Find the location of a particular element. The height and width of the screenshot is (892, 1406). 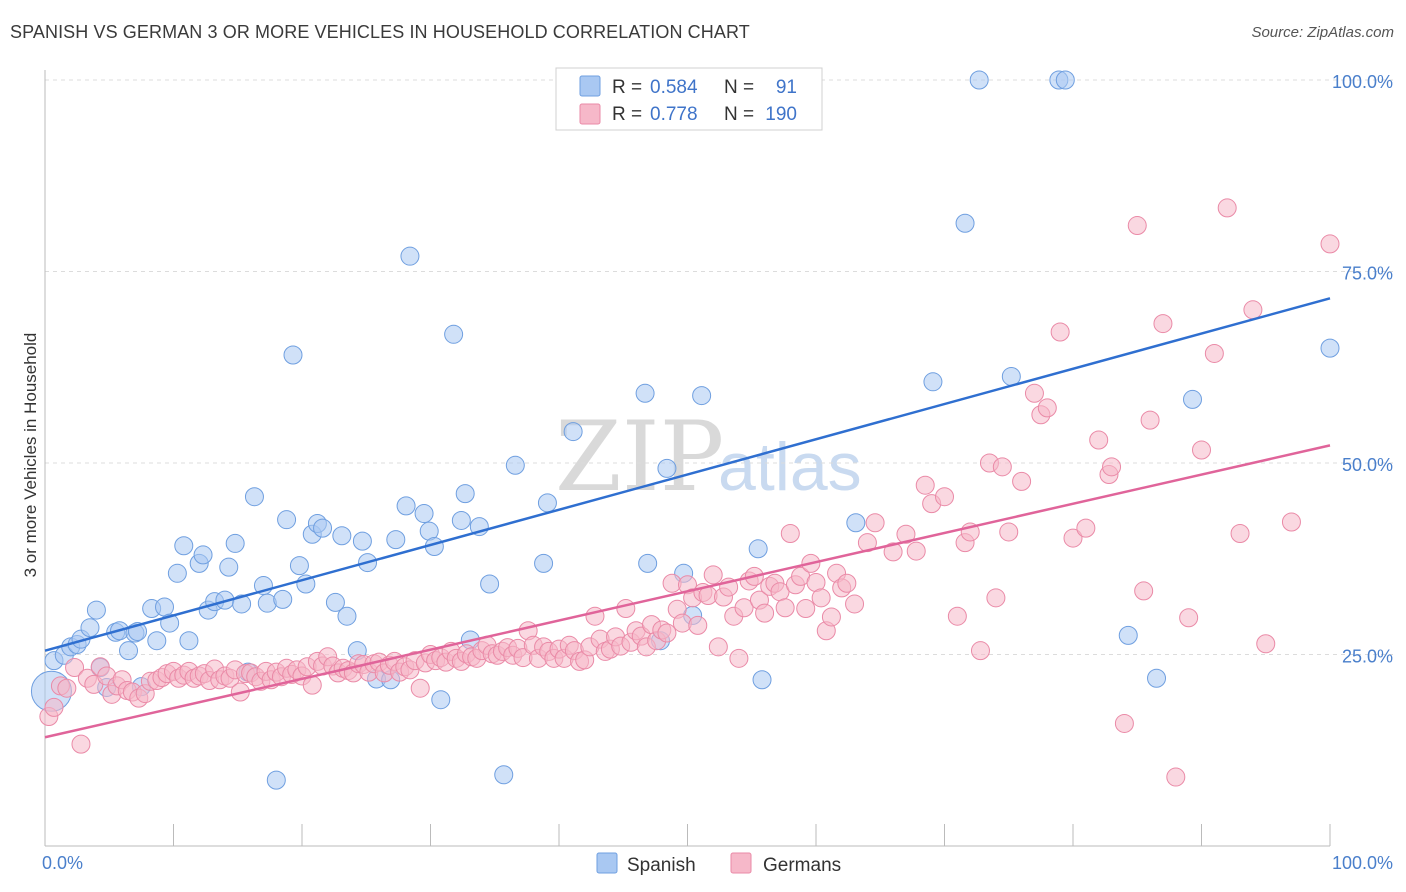

x-tick-label-100: 100.0% is located at coordinates (1362, 863).